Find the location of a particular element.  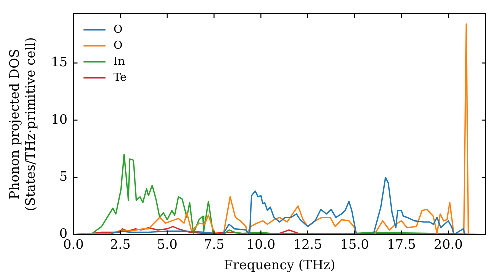

x-tick-label: 17.5 is located at coordinates (401, 245).